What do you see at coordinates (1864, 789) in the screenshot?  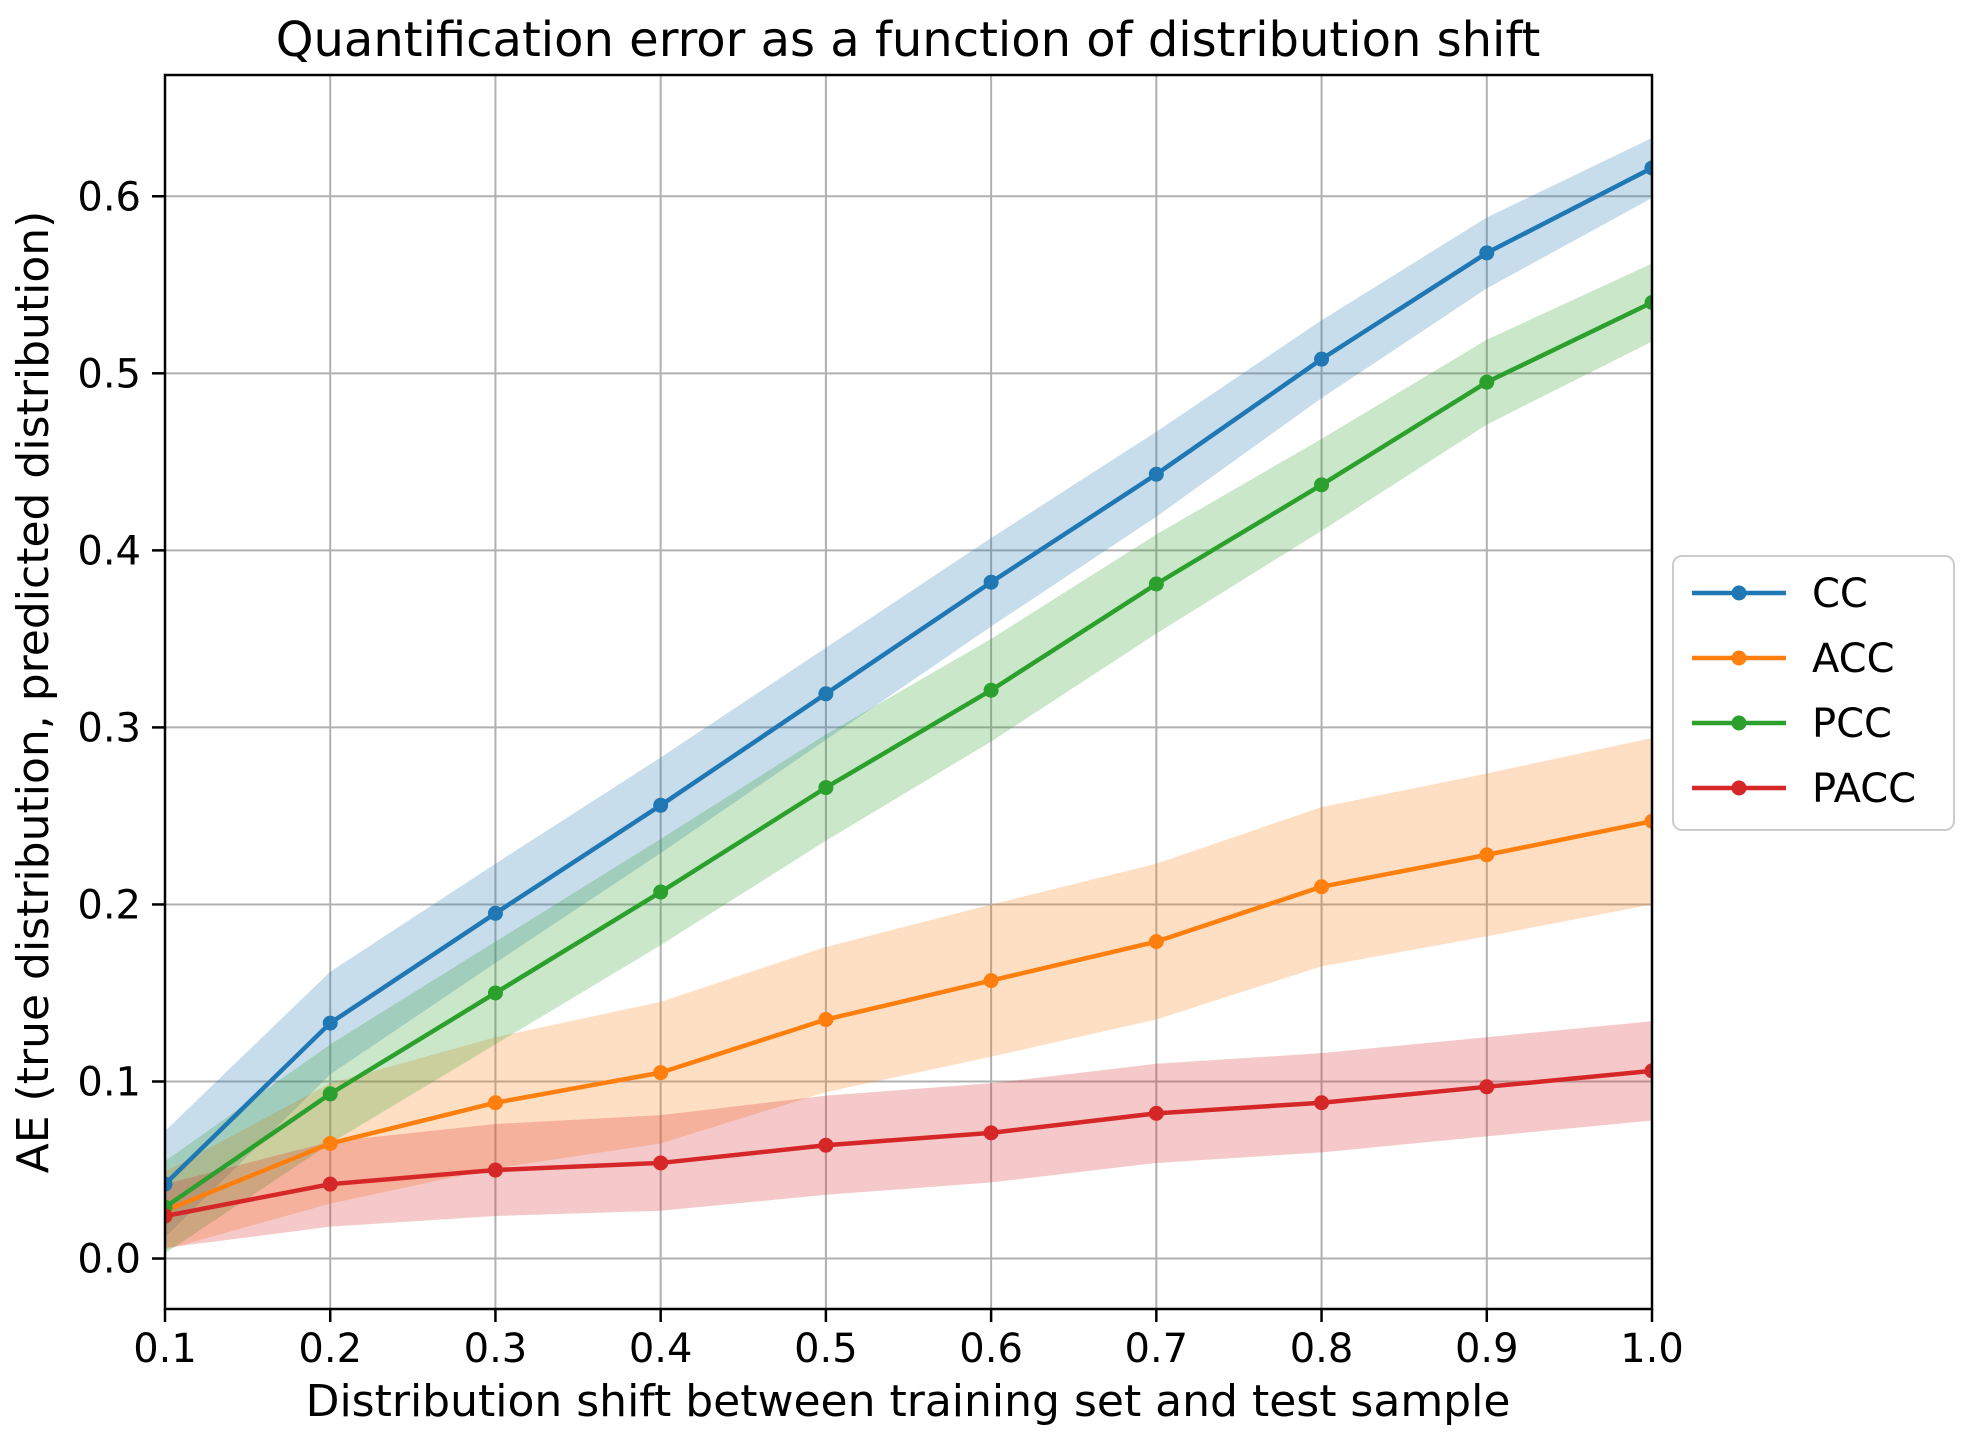 I see `legend-label: PACC` at bounding box center [1864, 789].